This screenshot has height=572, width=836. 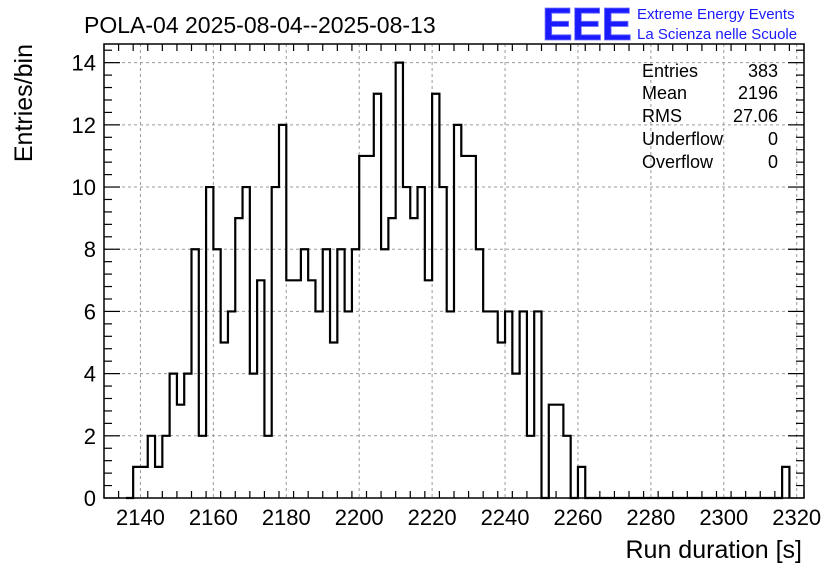 What do you see at coordinates (723, 517) in the screenshot?
I see `x-tick-label: 2300` at bounding box center [723, 517].